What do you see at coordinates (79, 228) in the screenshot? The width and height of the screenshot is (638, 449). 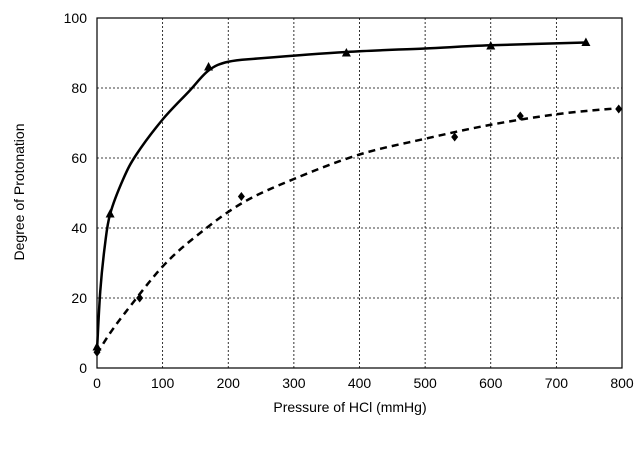 I see `y-tick-label: 40` at bounding box center [79, 228].